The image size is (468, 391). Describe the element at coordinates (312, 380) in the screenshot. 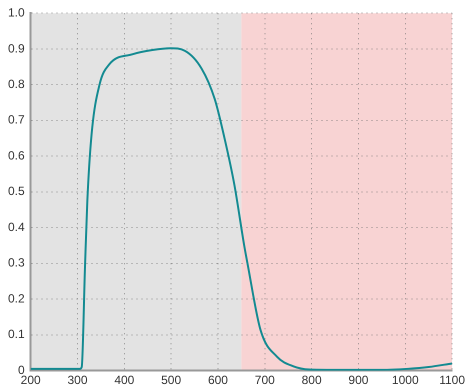

I see `x-tick-label: 800` at that location.